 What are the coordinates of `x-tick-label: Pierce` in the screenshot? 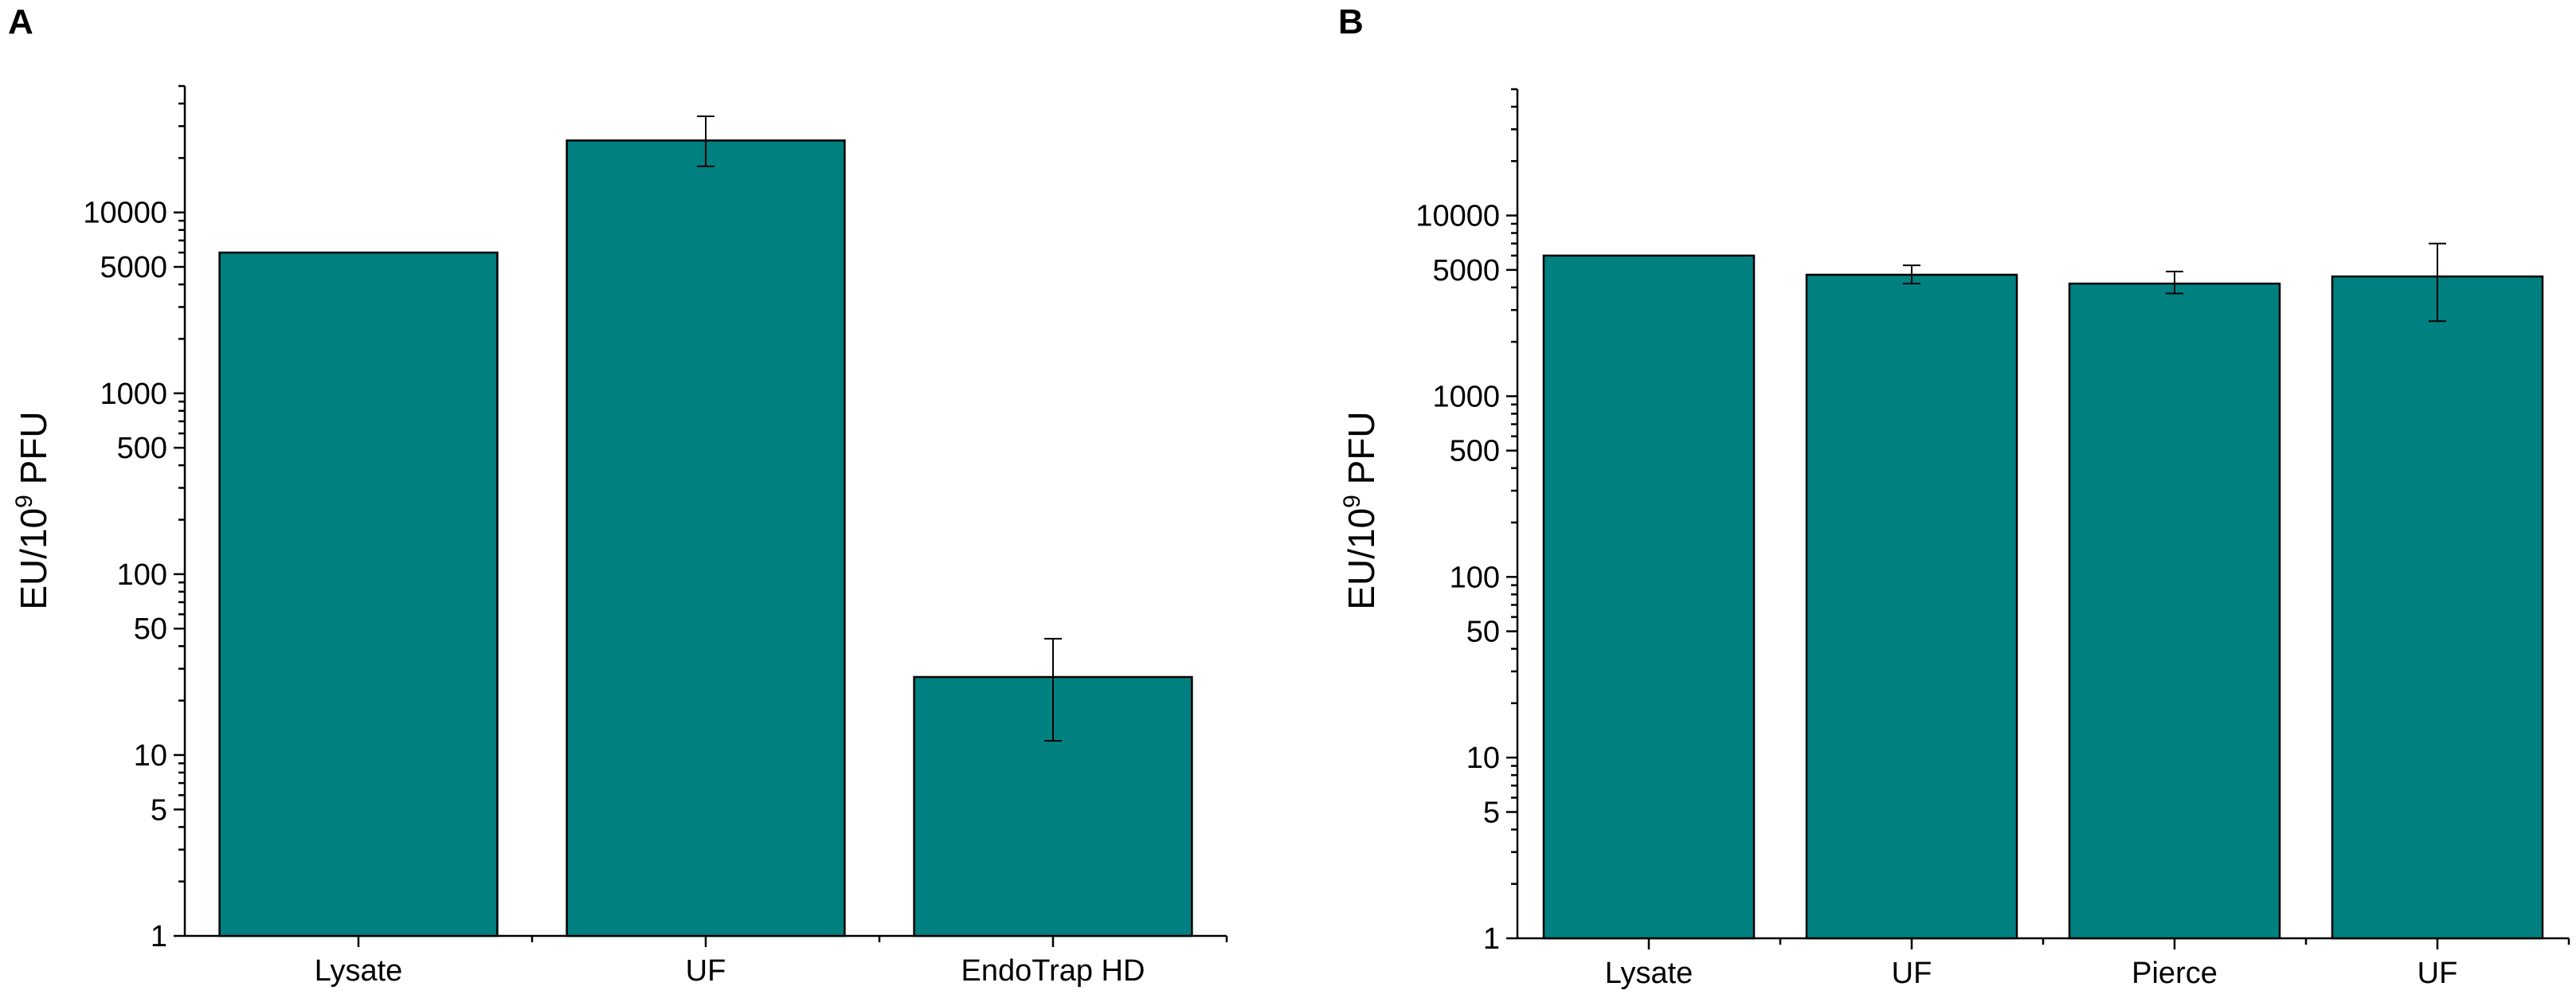 It's located at (2175, 974).